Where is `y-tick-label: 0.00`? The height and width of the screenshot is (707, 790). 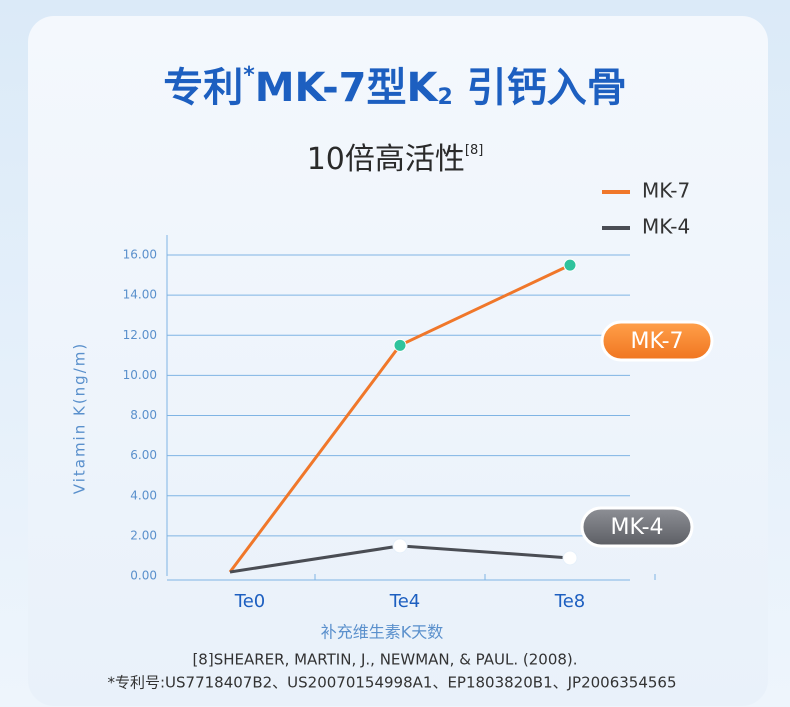
y-tick-label: 0.00 is located at coordinates (143, 576).